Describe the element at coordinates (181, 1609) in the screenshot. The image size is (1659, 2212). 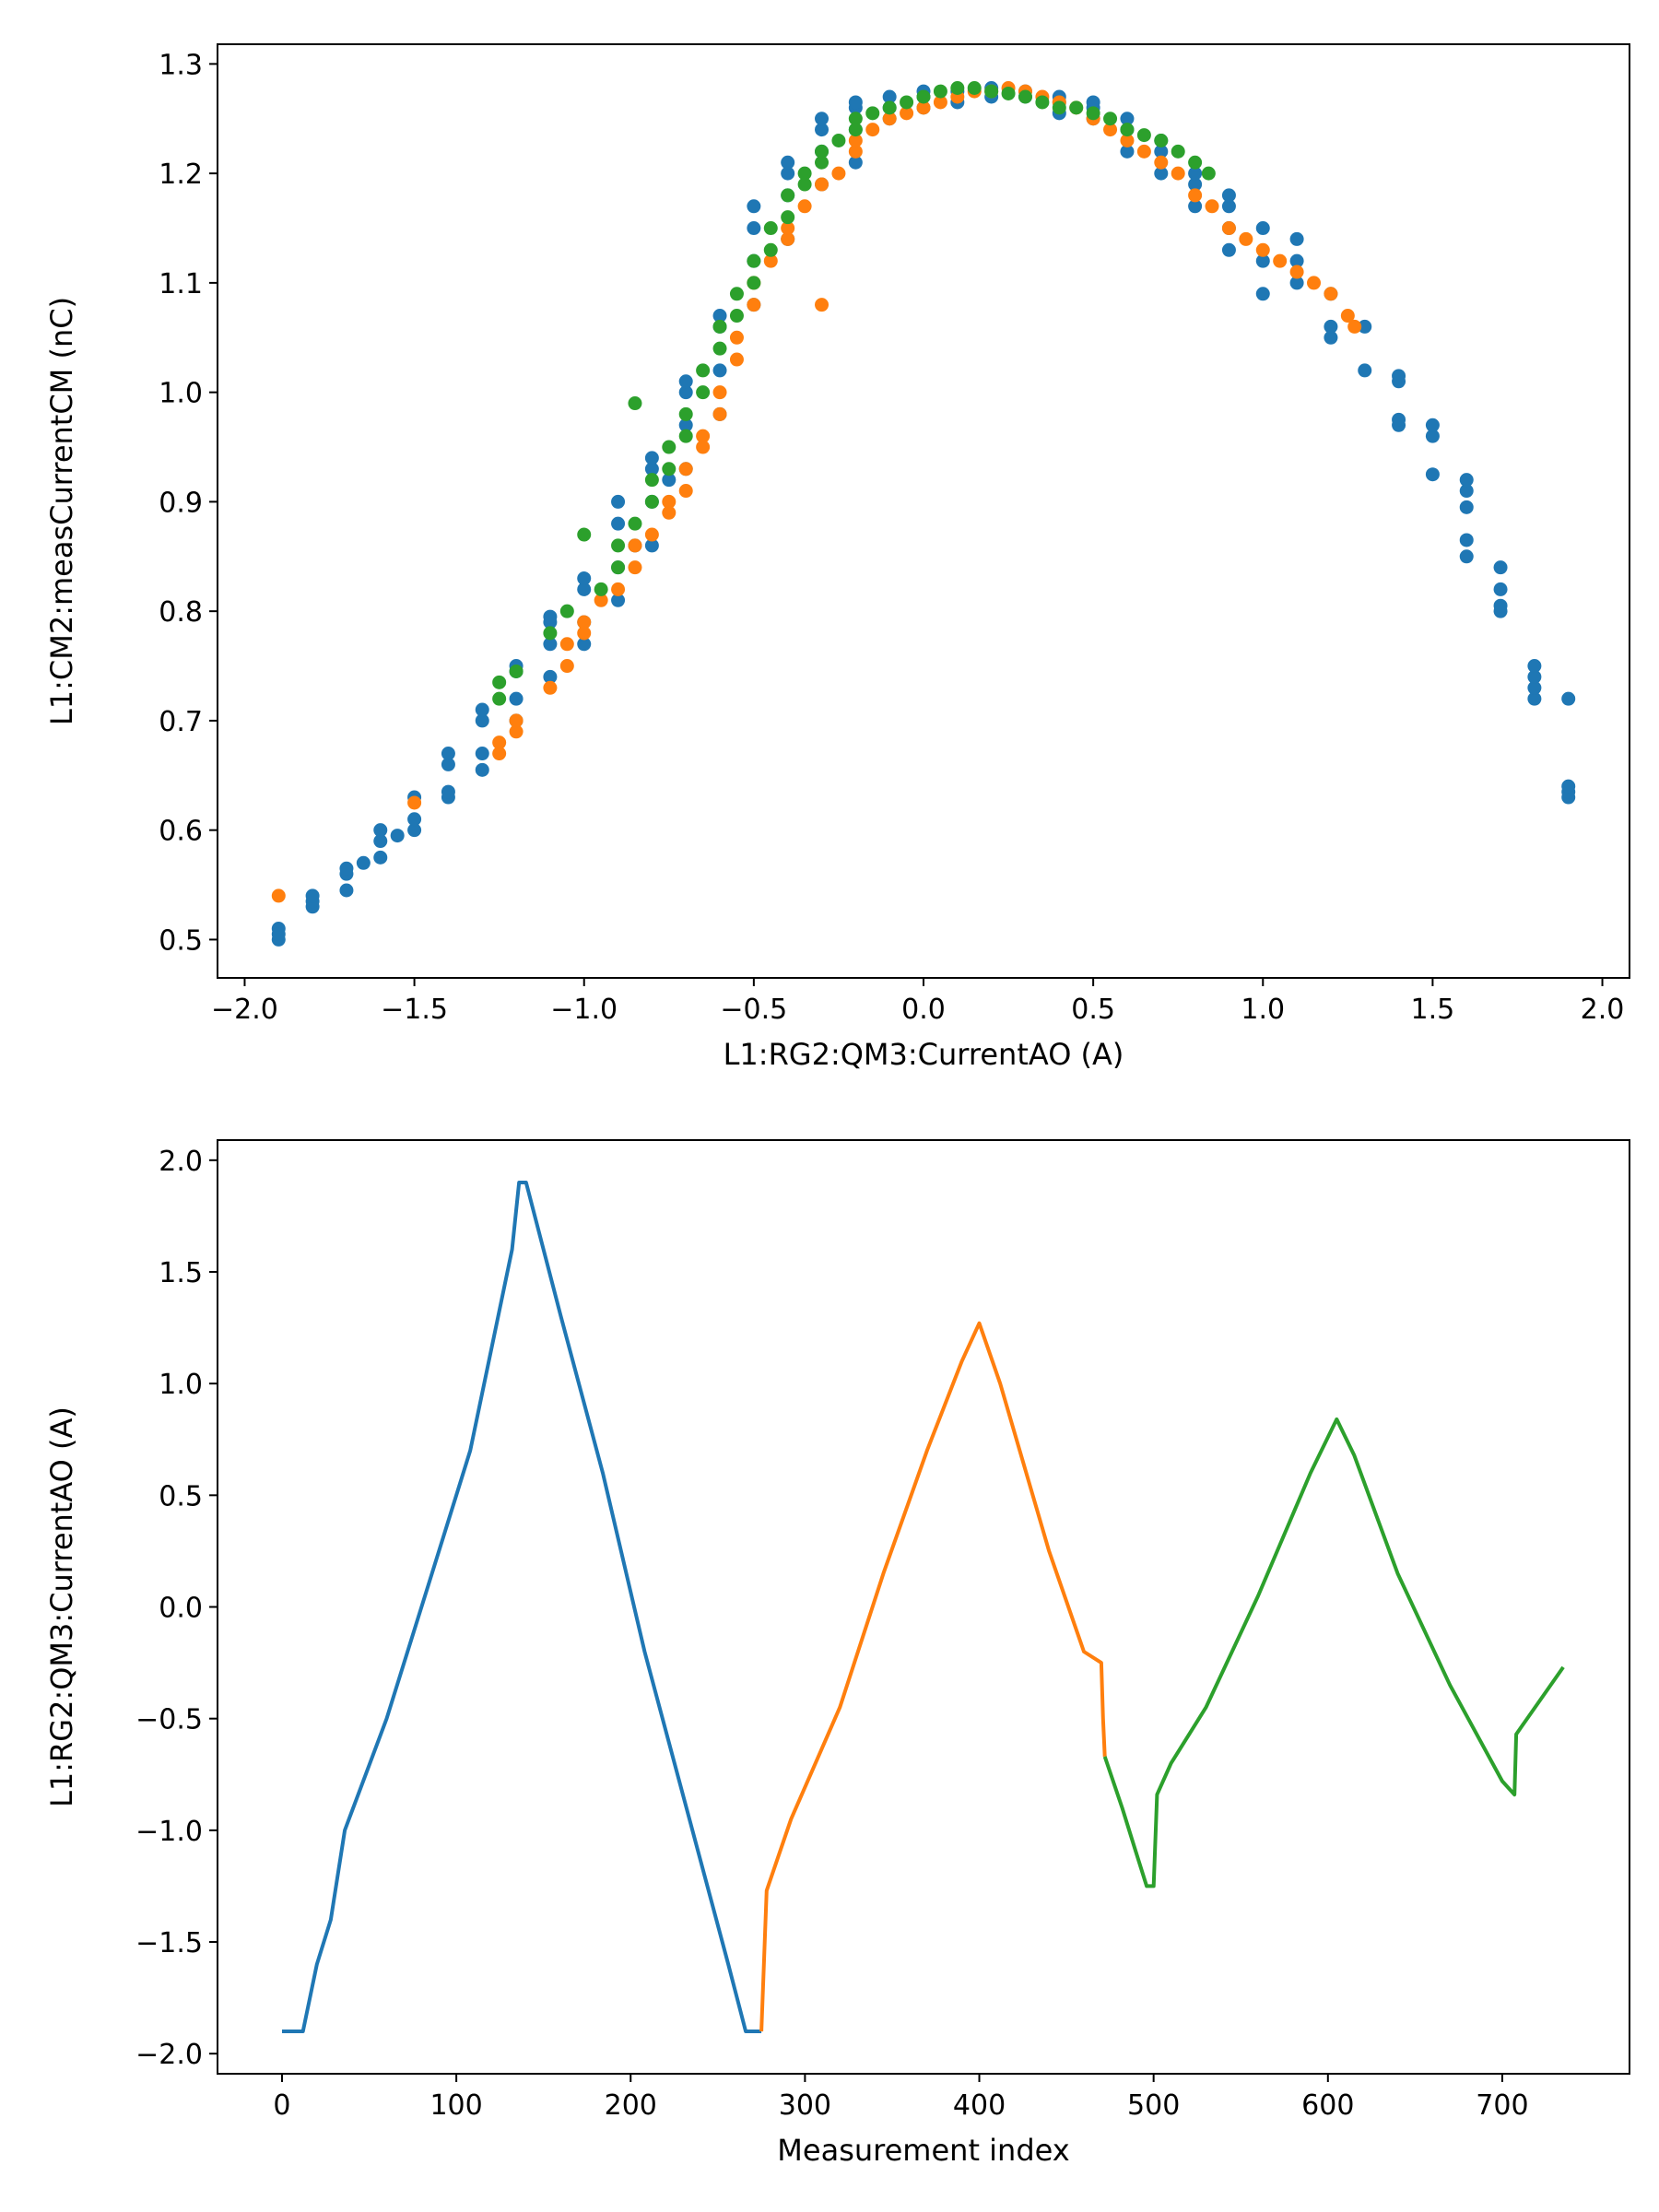
I see `y-tick-label: 0.0` at that location.